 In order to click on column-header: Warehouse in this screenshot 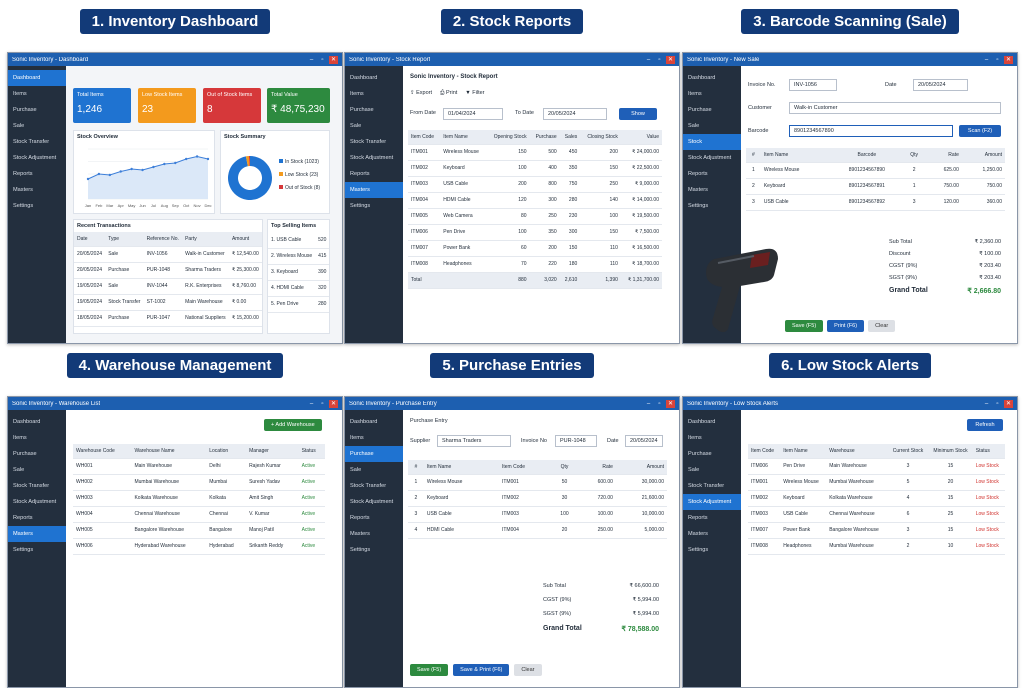, I will do `click(857, 451)`.